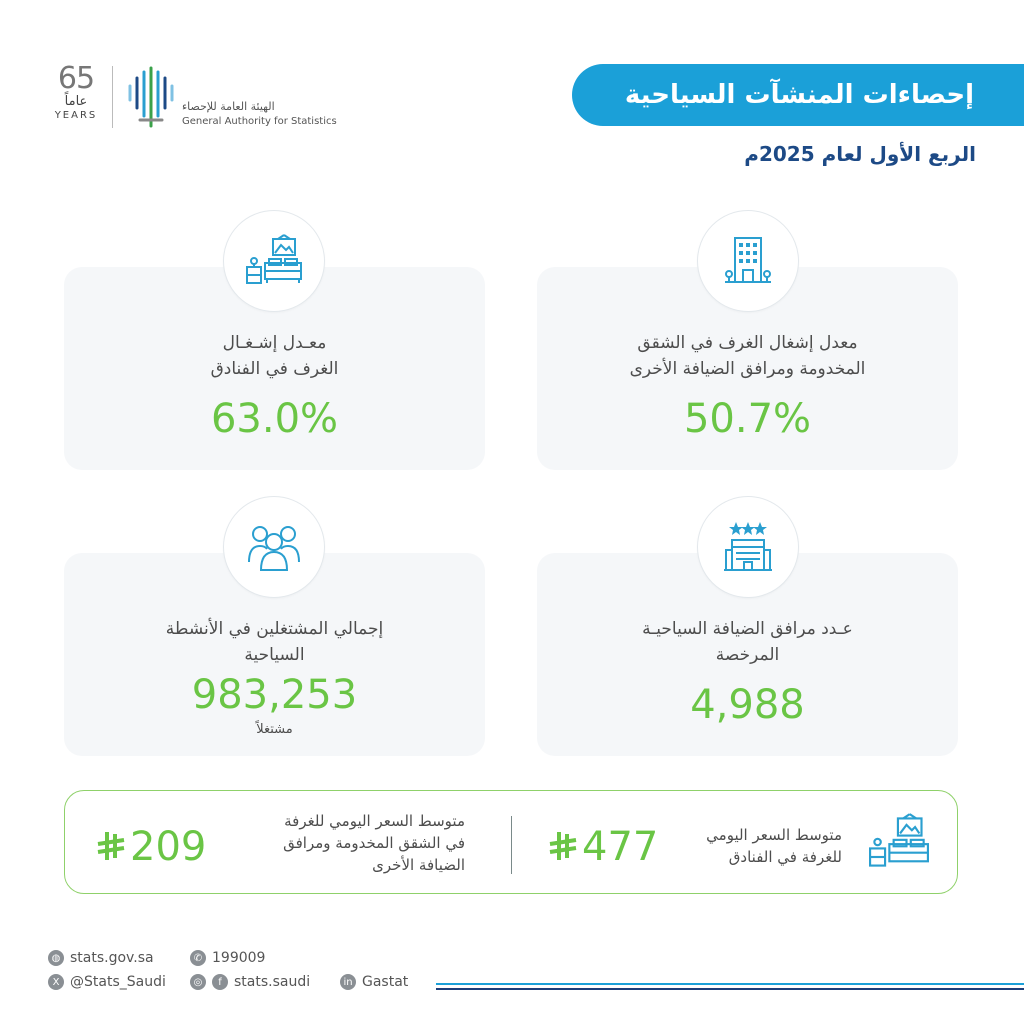  I want to click on instagram-icon: ◎, so click(198, 982).